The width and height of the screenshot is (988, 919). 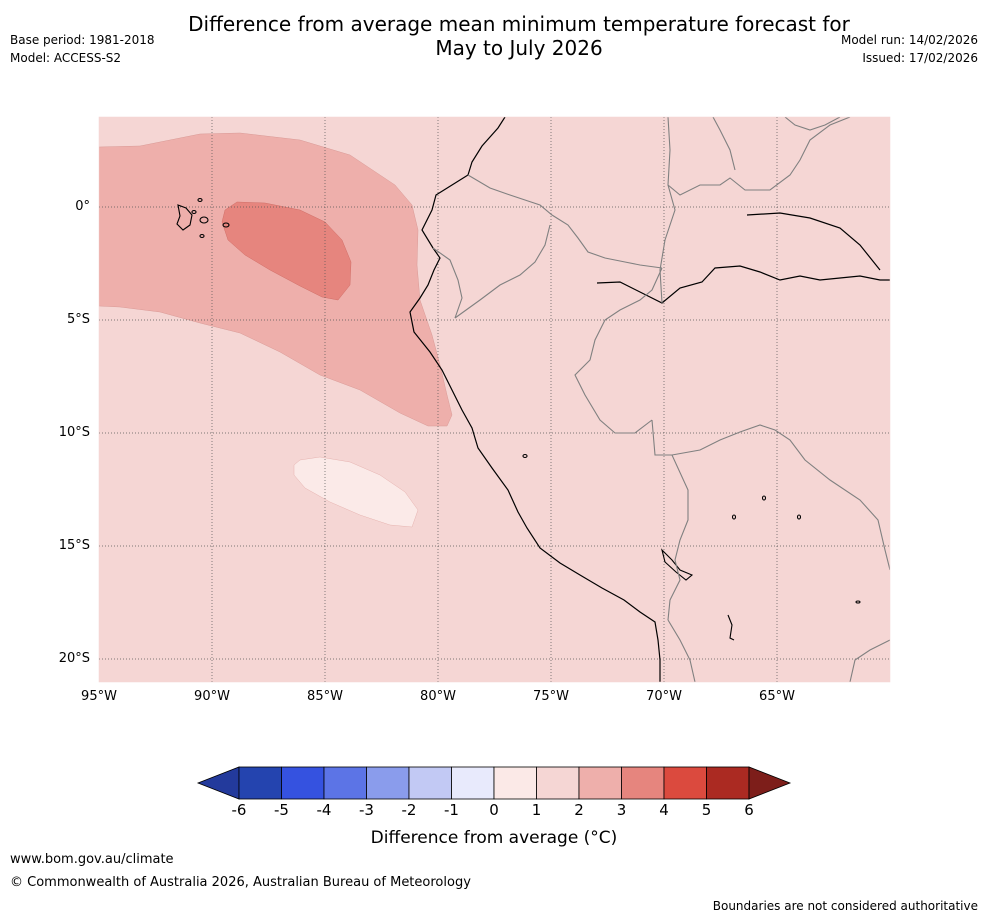 I want to click on lat-label-10s: 10°S, so click(x=74, y=432).